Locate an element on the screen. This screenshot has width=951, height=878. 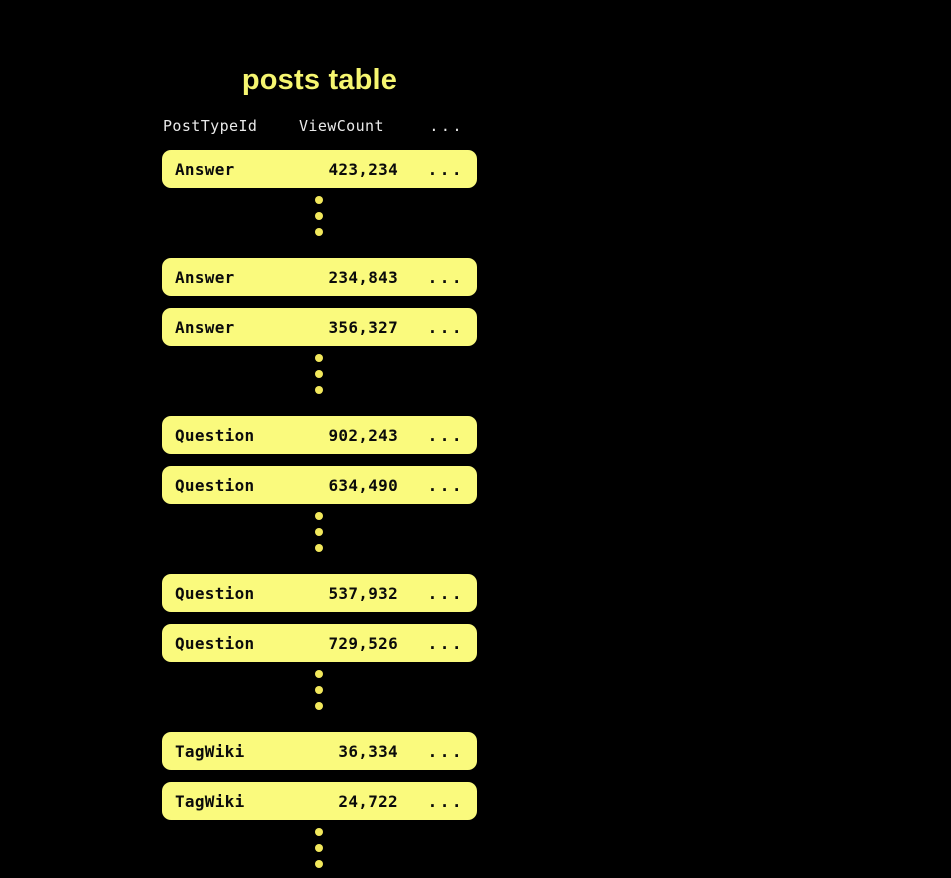
cell-view-count: 902,243 is located at coordinates (363, 435).